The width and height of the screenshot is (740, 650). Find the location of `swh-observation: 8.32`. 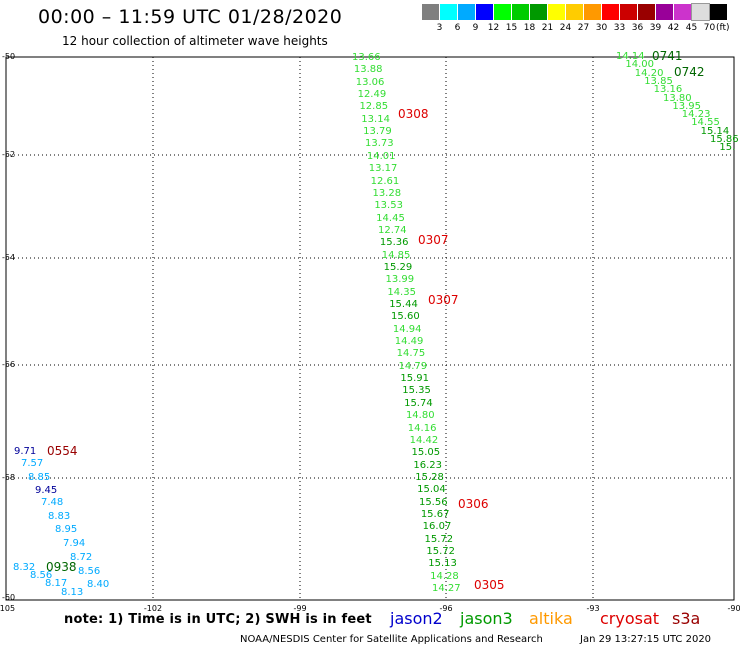

swh-observation: 8.32 is located at coordinates (24, 567).